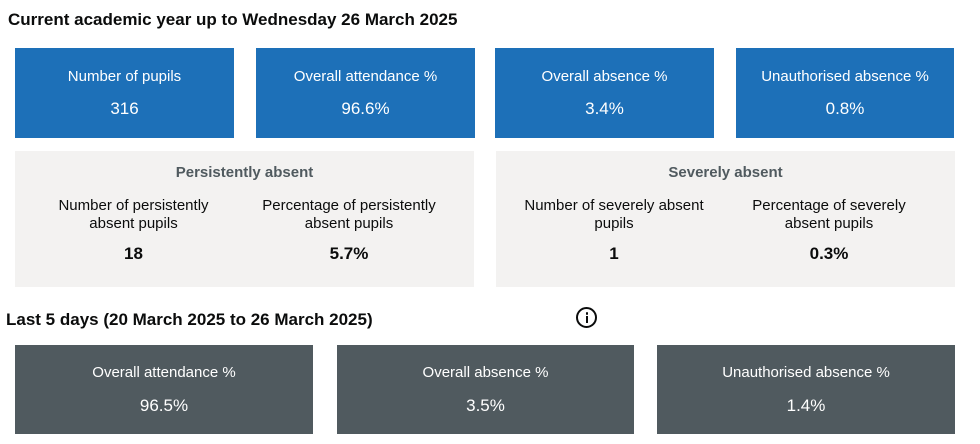 The width and height of the screenshot is (980, 444). What do you see at coordinates (614, 205) in the screenshot?
I see `item-label-line1: Number of severely absent` at bounding box center [614, 205].